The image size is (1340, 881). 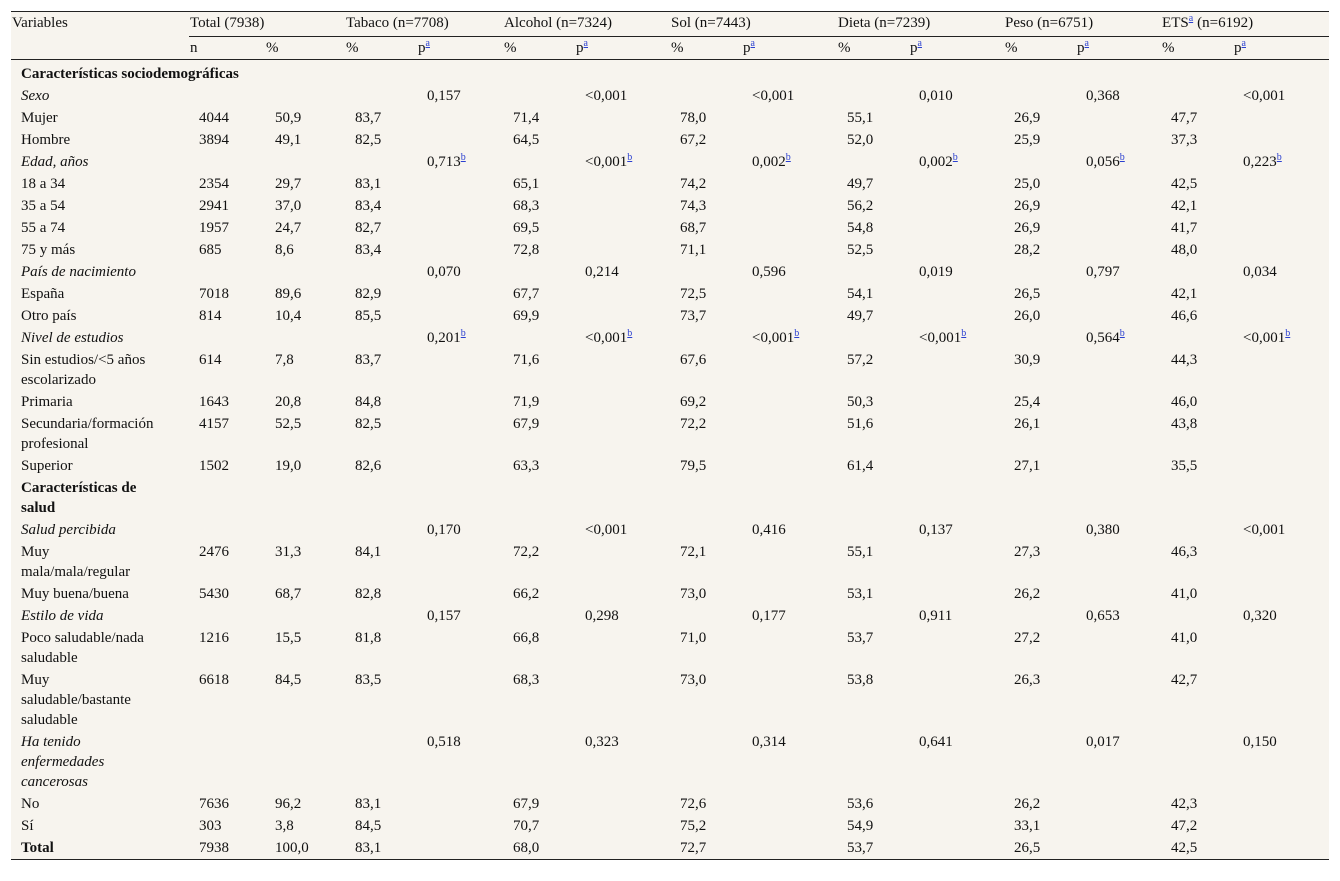 I want to click on row-item: 55 a 74 1957 24,7 82,7 69,5 68,7 54,8 26,9 41,7, so click(x=670, y=228).